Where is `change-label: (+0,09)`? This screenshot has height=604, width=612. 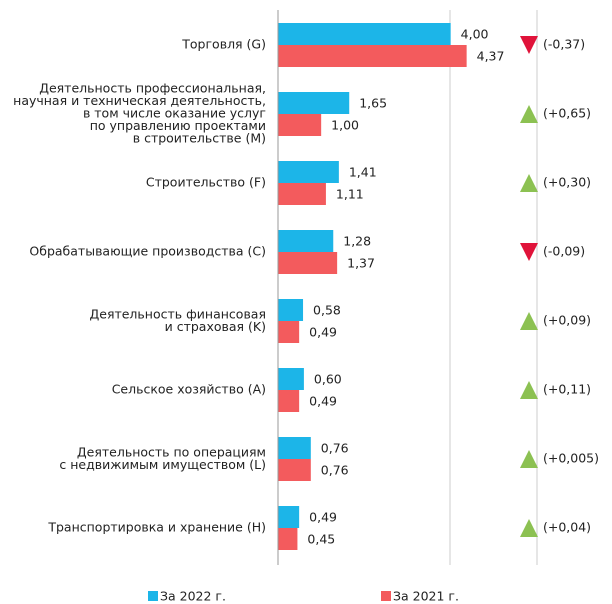
change-label: (+0,09) is located at coordinates (567, 320).